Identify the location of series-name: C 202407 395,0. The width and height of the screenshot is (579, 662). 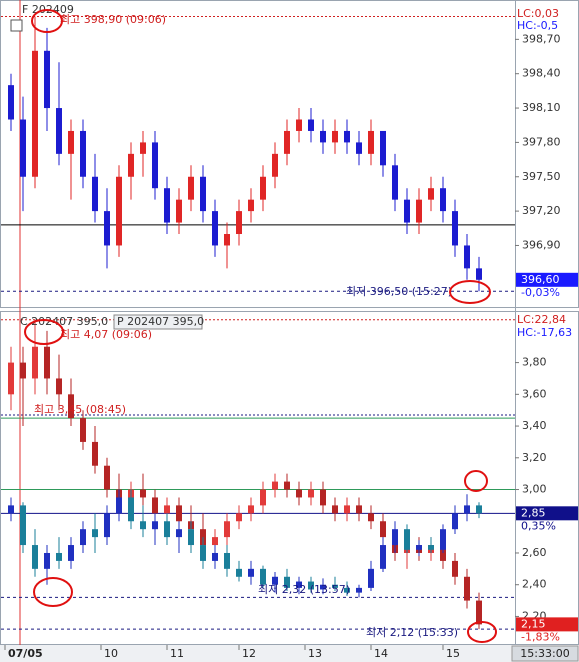
(64, 321).